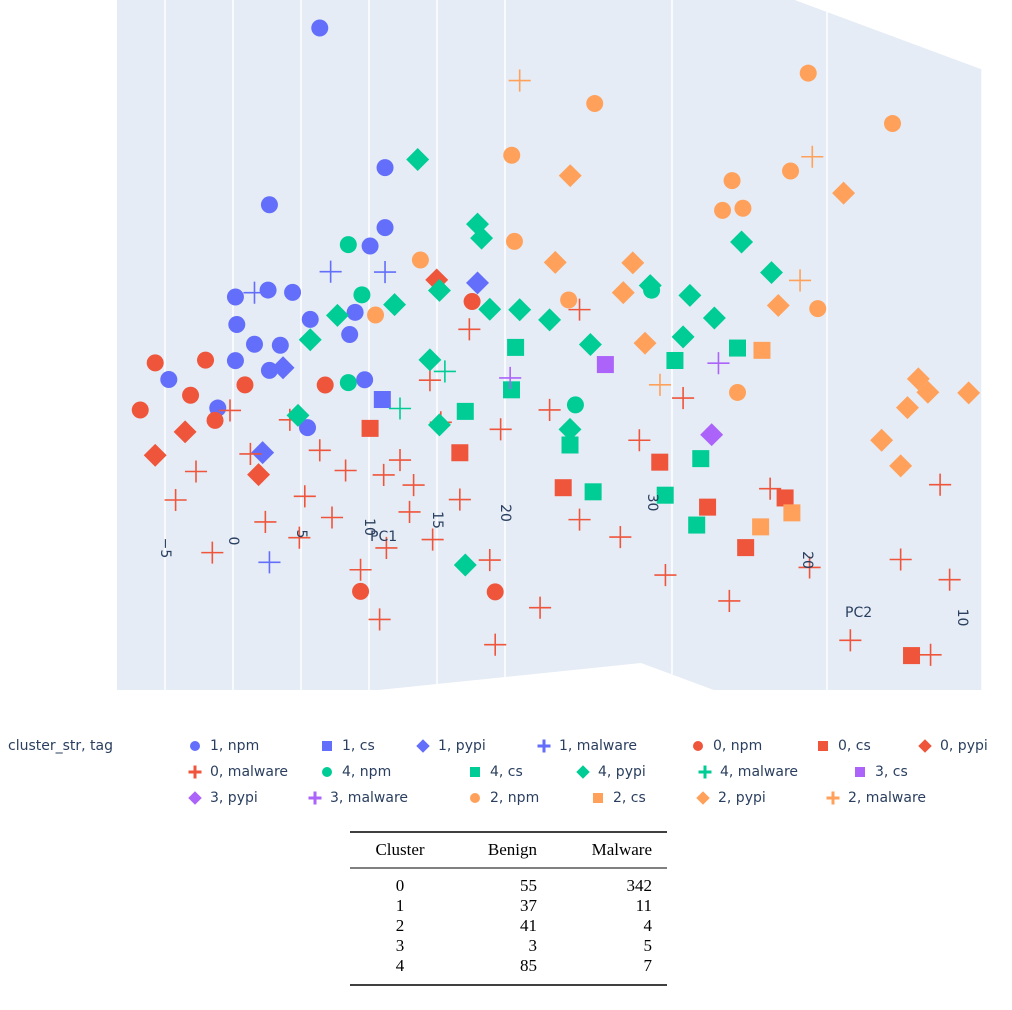 This screenshot has height=1010, width=1012. Describe the element at coordinates (807, 560) in the screenshot. I see `y-tick-label: 20` at that location.